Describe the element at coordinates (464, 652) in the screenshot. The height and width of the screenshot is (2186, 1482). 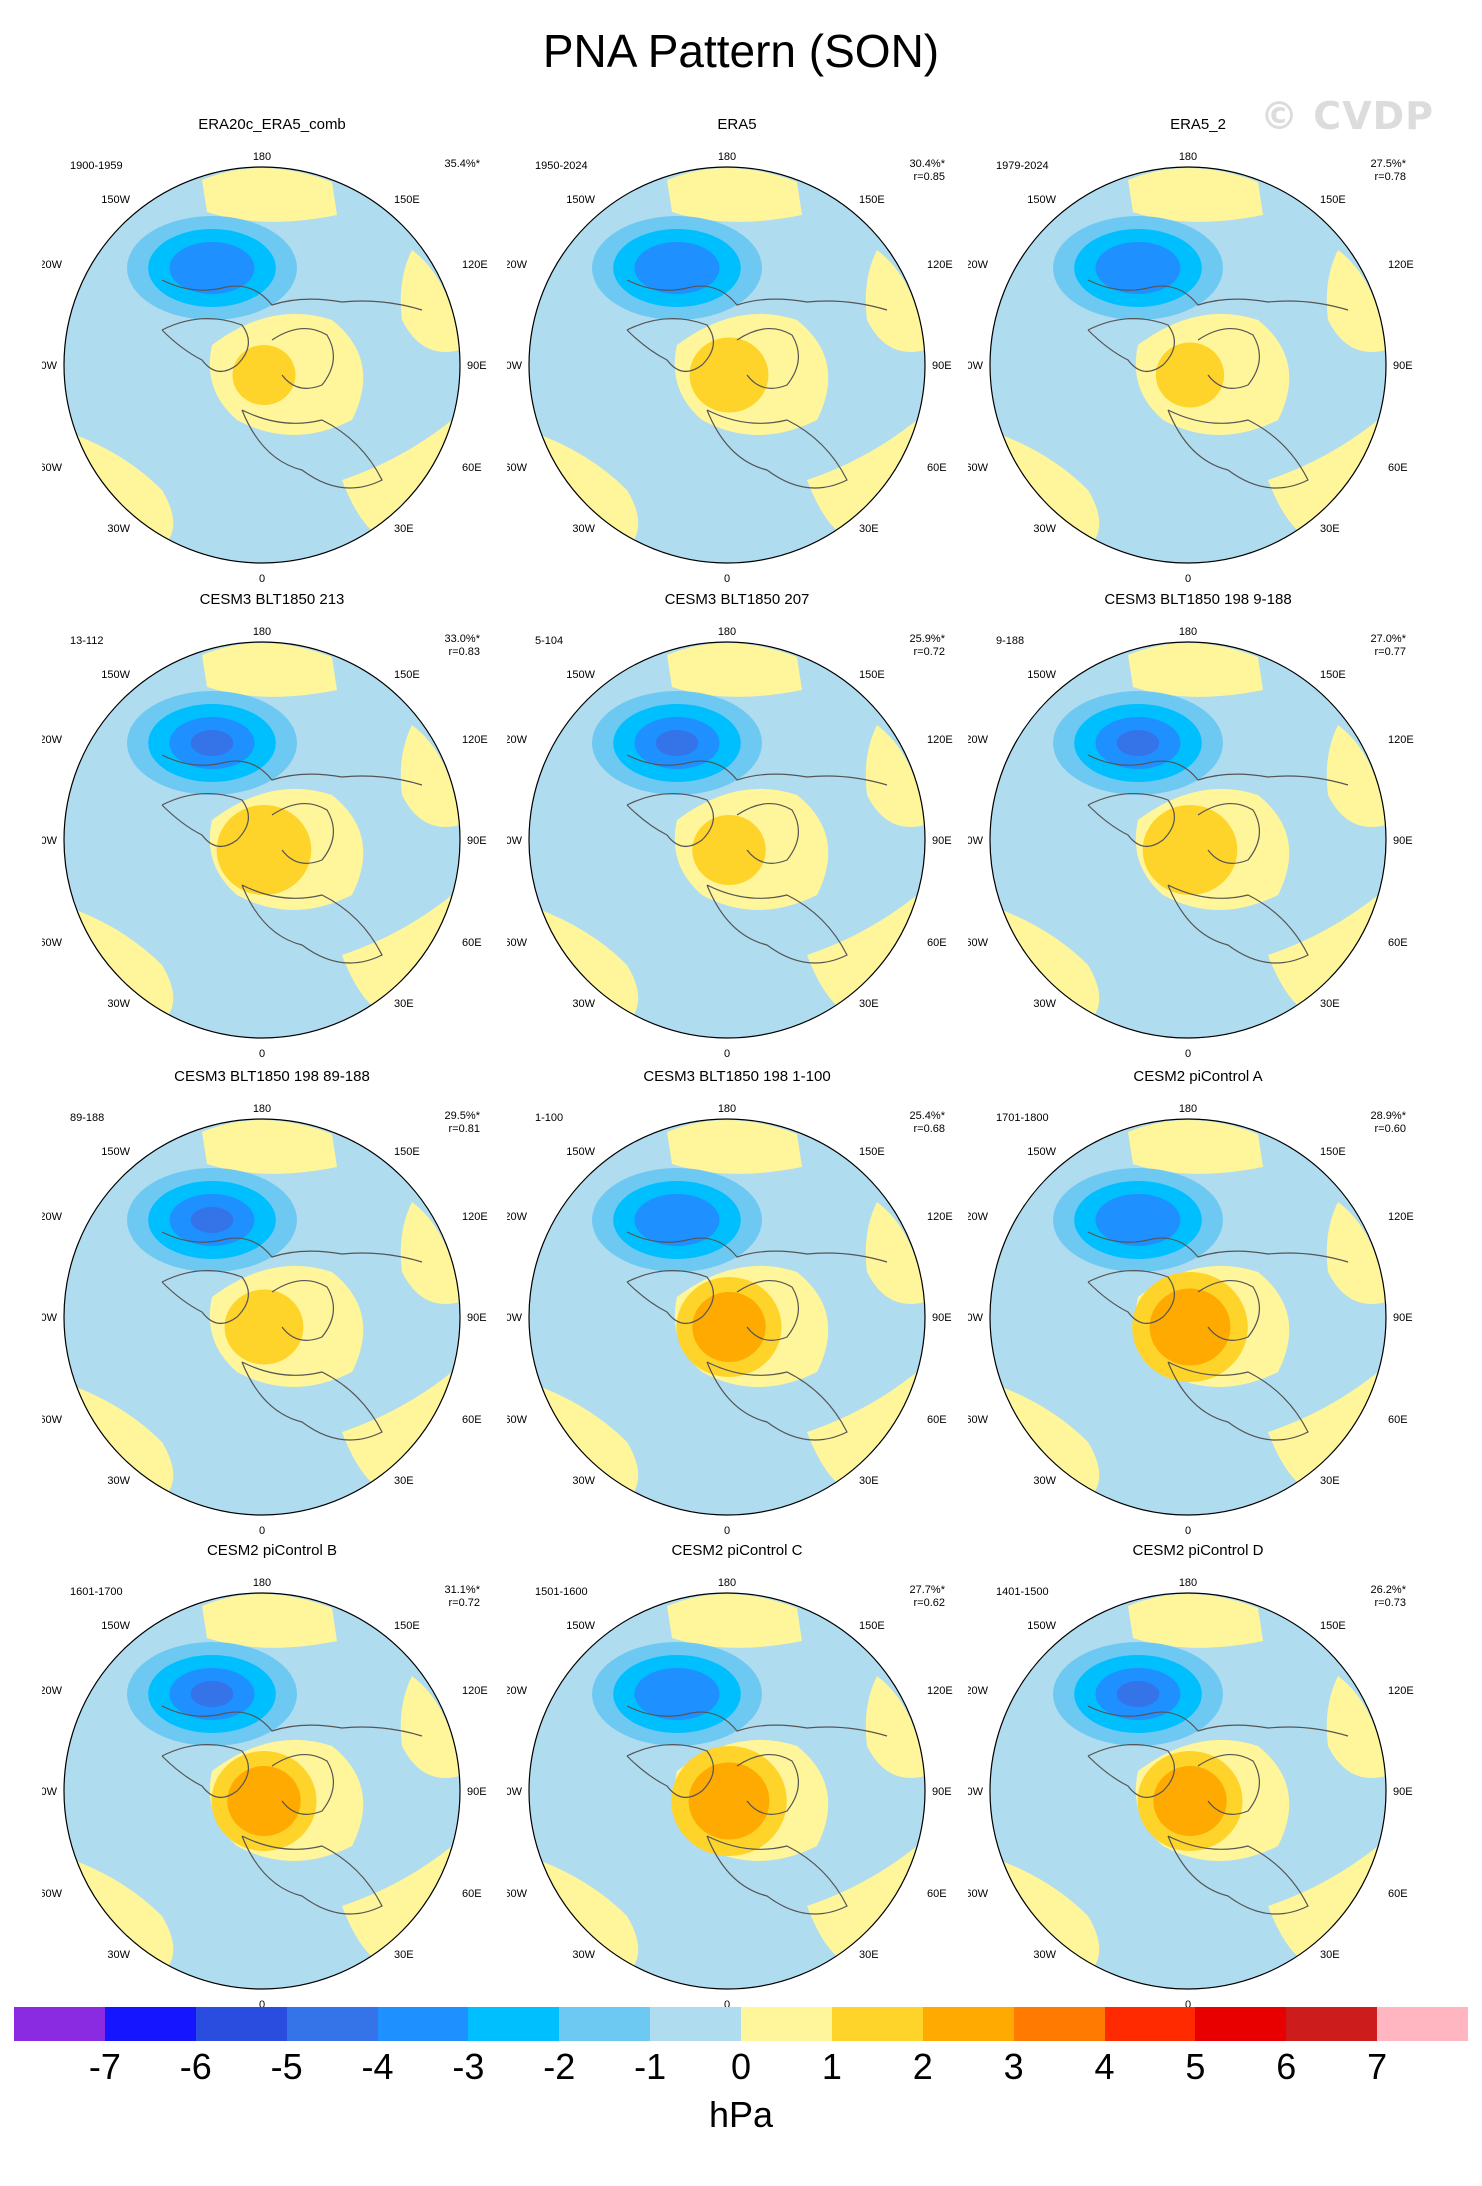
I see `pattern-correlation: r=0.83` at that location.